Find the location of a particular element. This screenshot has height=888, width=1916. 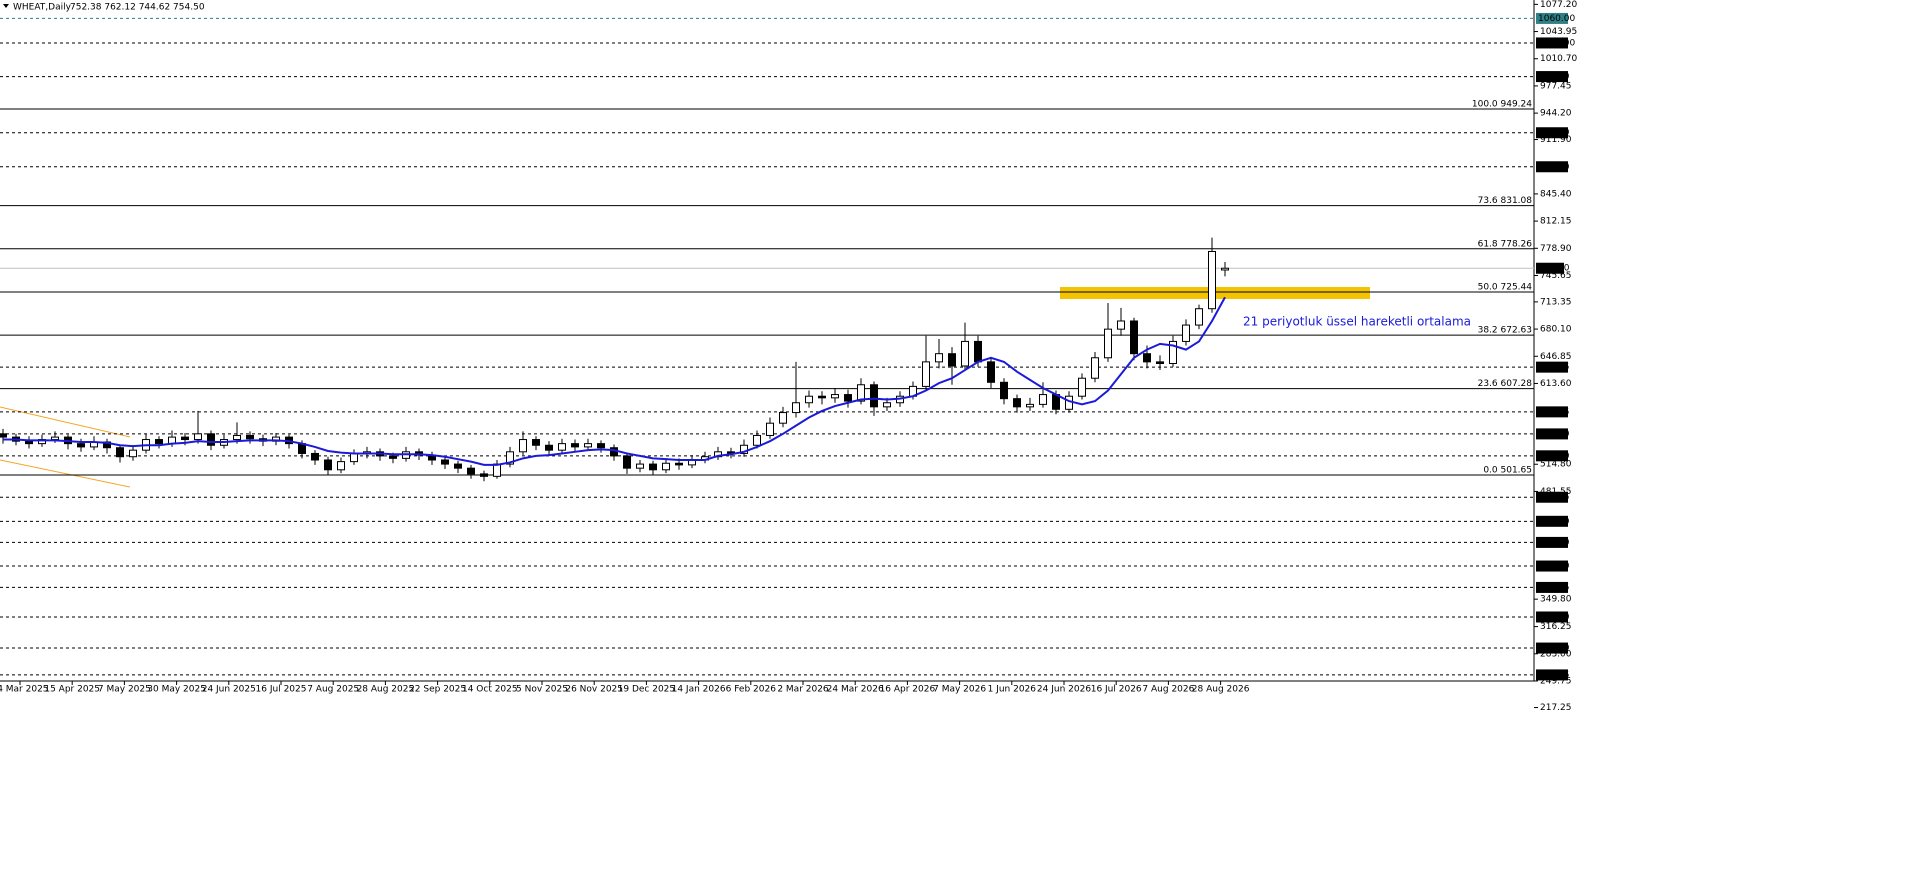

x-tick-label: 7 Aug 2025 is located at coordinates (333, 690).